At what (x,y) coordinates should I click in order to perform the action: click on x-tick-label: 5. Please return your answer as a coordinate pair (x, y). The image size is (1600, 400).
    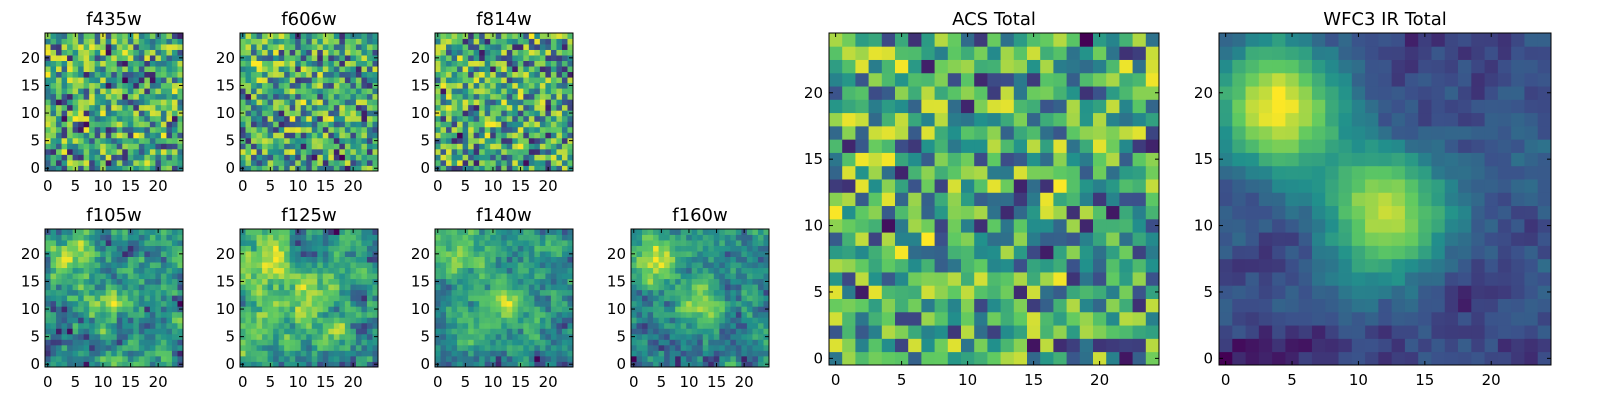
    Looking at the image, I should click on (466, 186).